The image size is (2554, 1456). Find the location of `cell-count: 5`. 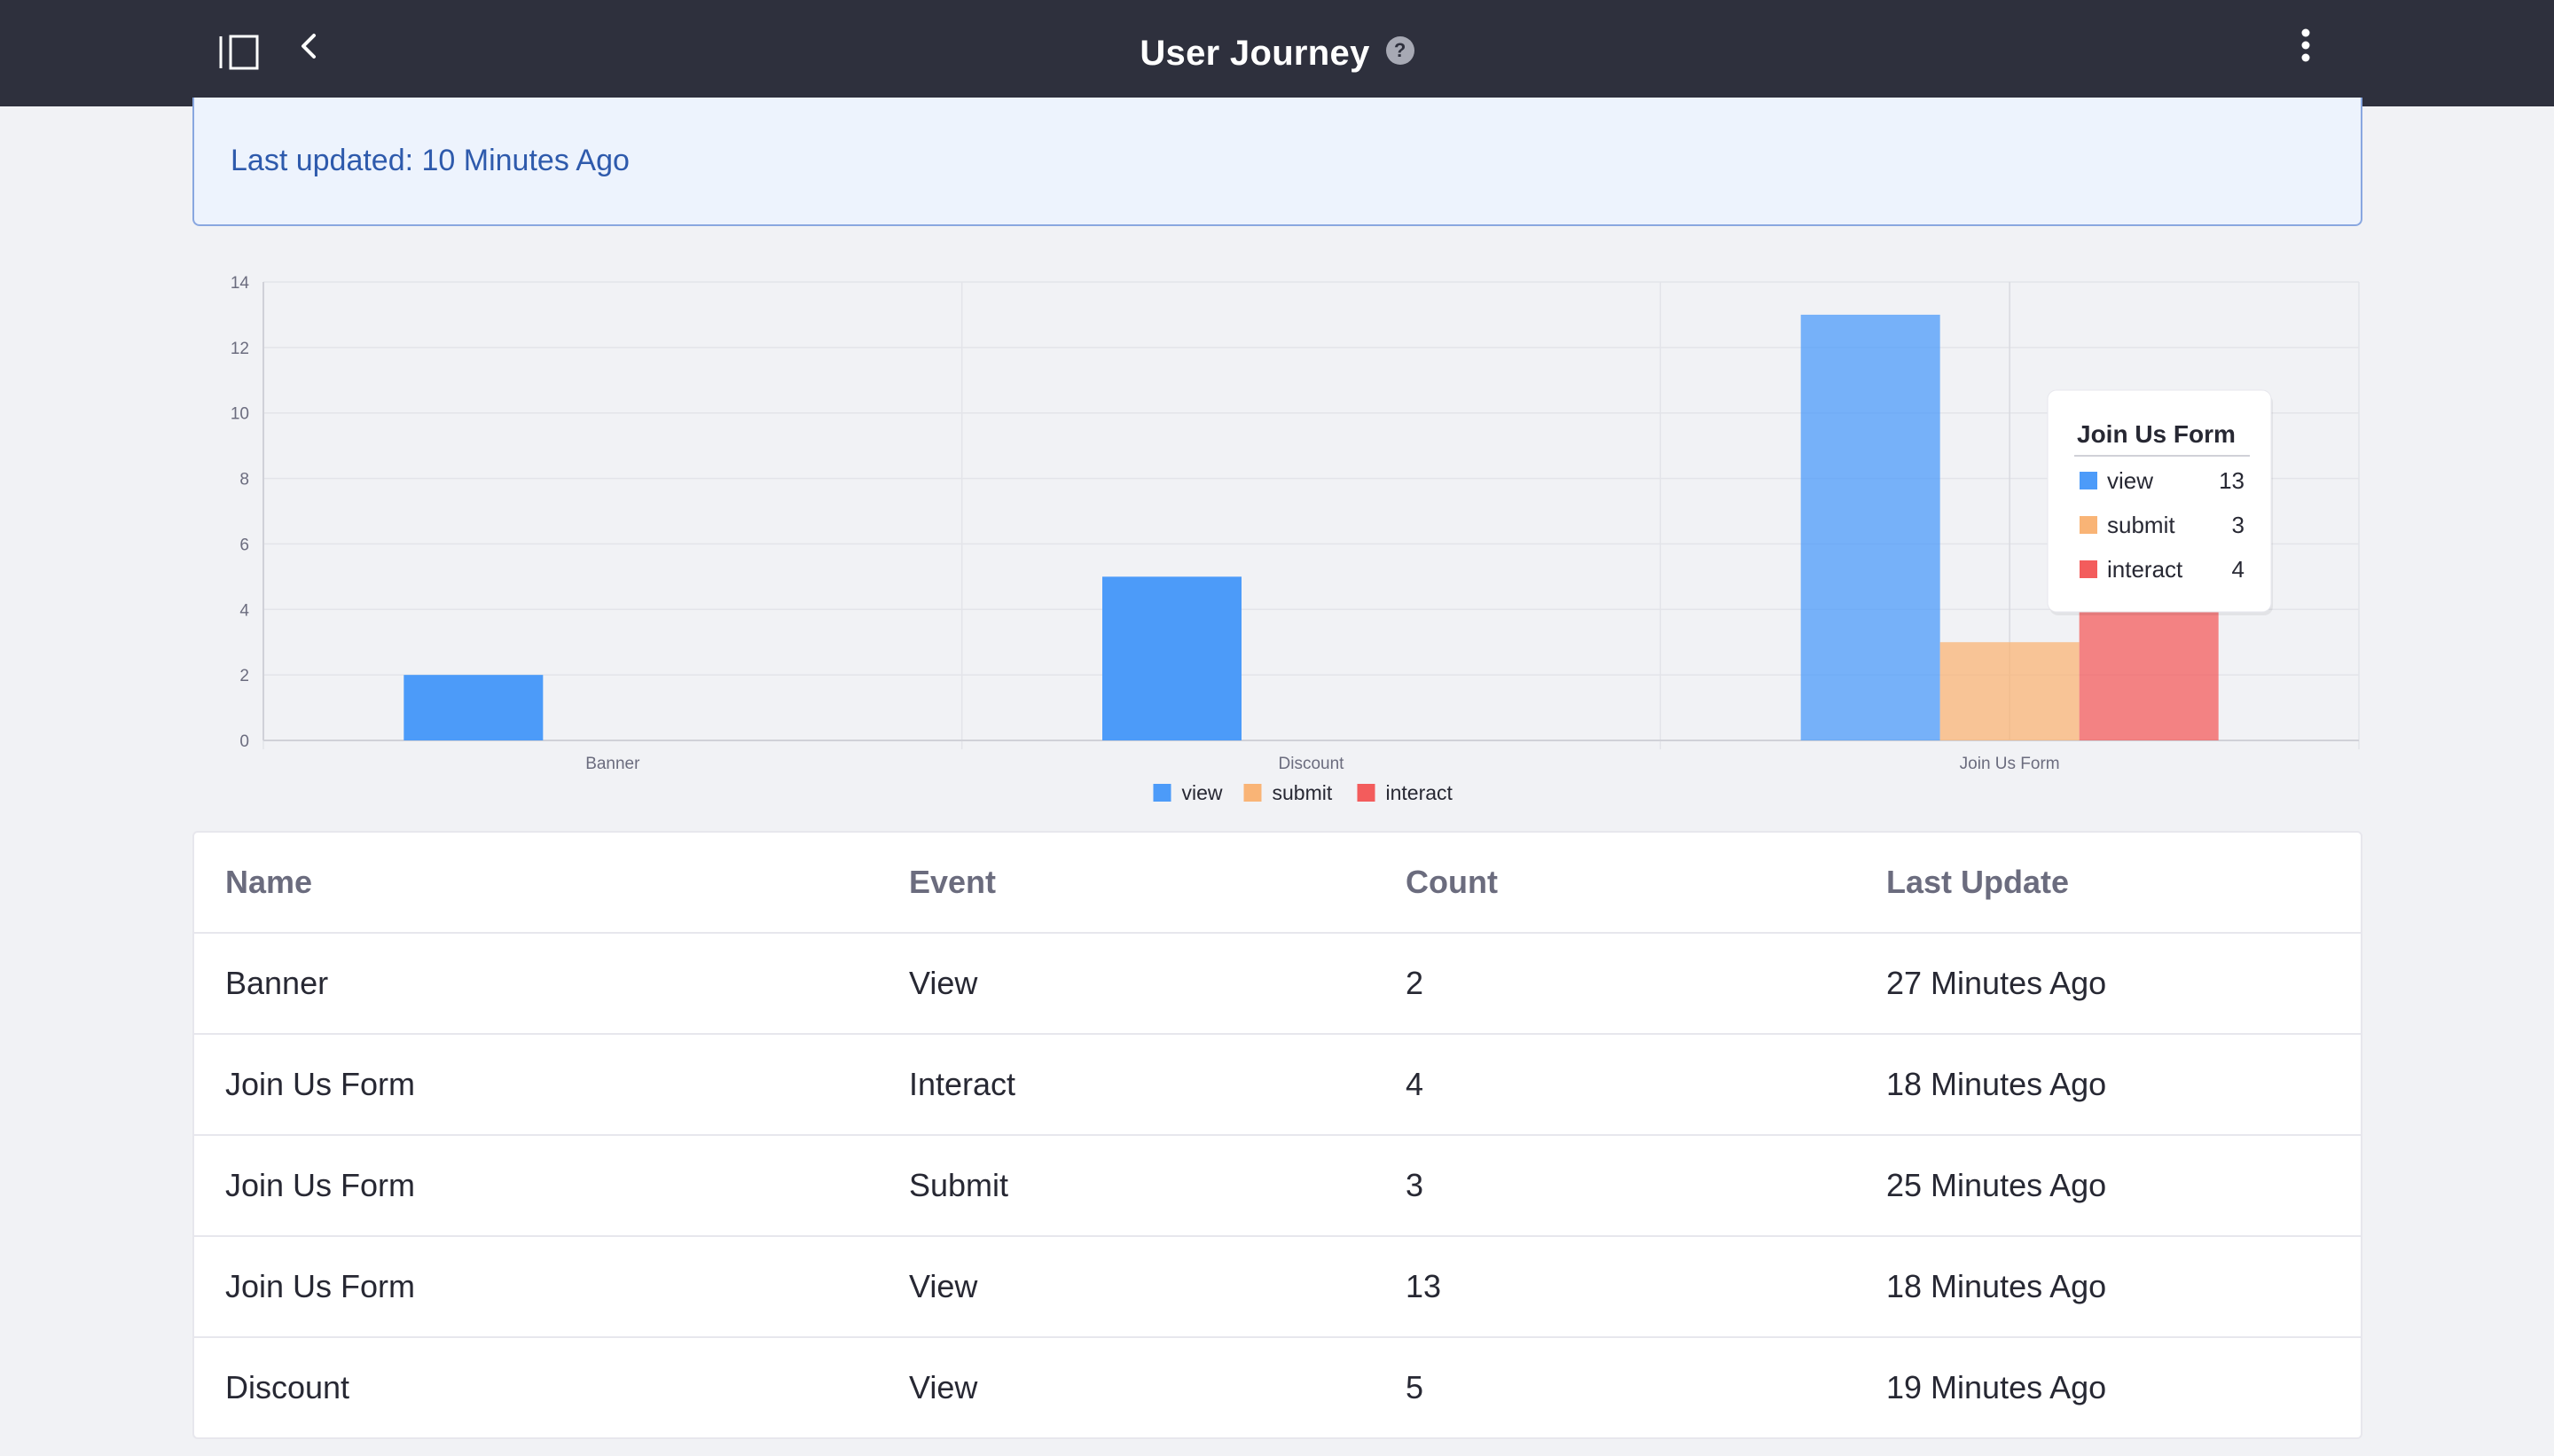

cell-count: 5 is located at coordinates (1415, 1387).